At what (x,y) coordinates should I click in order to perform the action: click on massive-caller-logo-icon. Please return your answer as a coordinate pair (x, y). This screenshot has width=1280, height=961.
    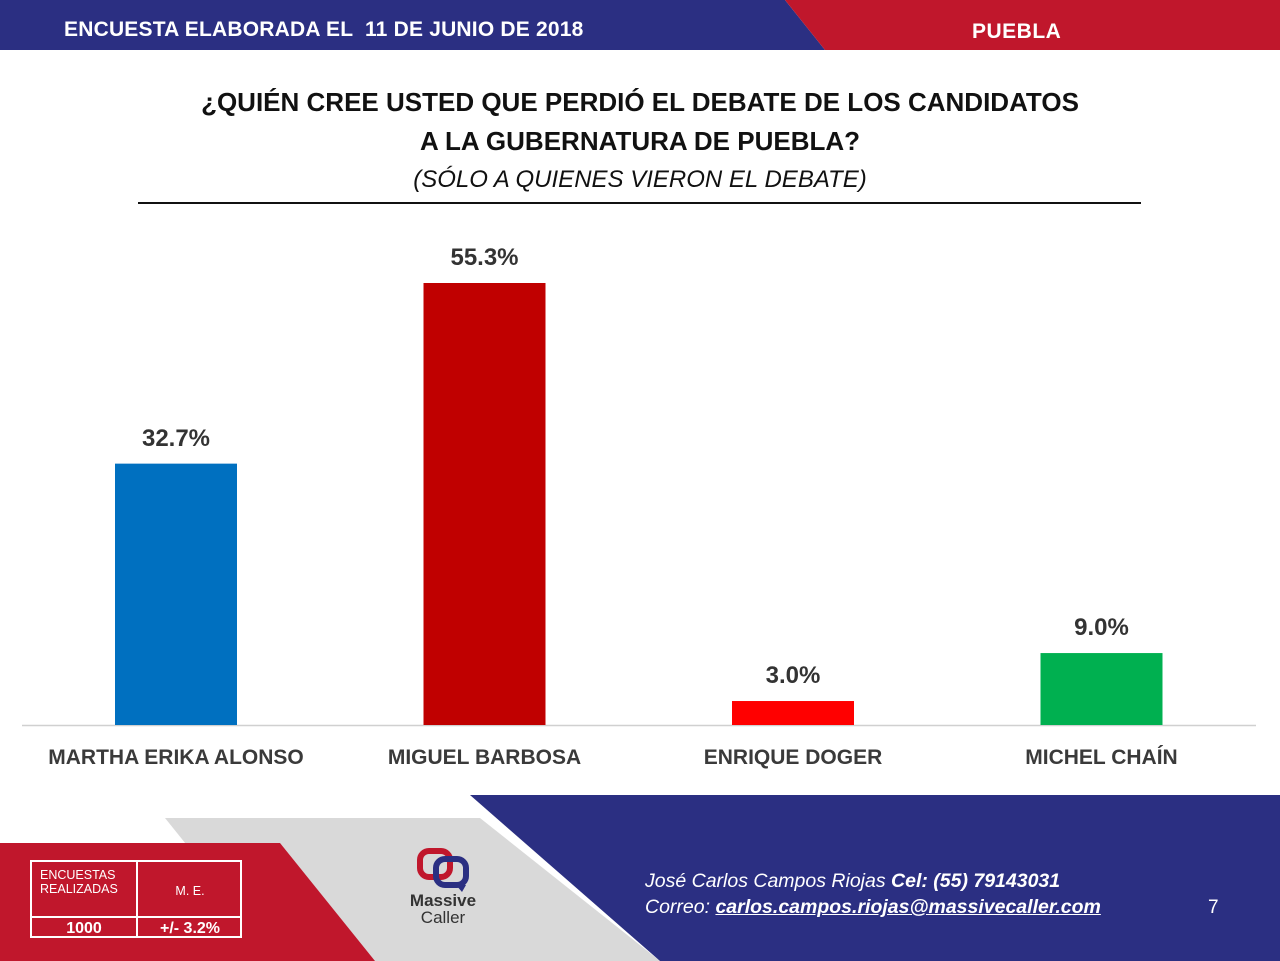
    Looking at the image, I should click on (443, 870).